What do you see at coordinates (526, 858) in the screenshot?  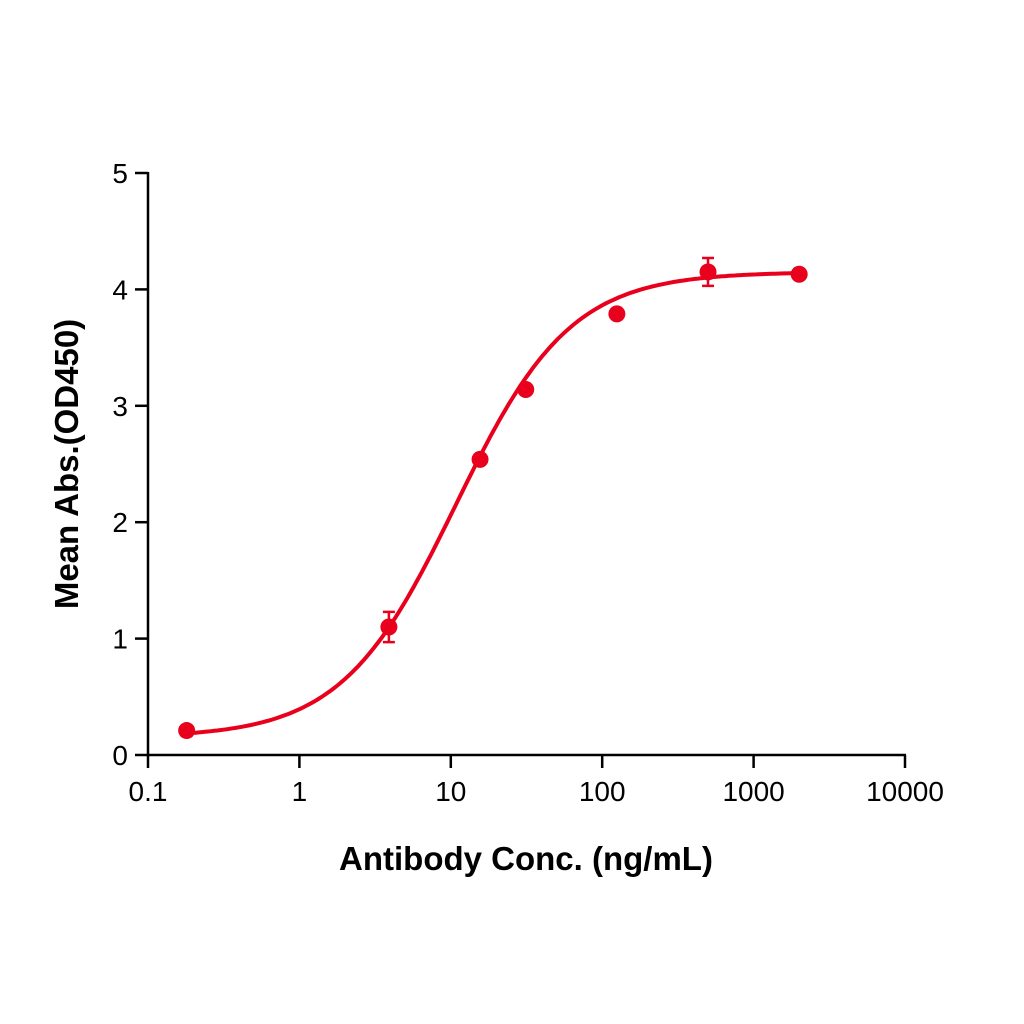 I see `x-axis-title: Antibody Conc. (ng/mL)` at bounding box center [526, 858].